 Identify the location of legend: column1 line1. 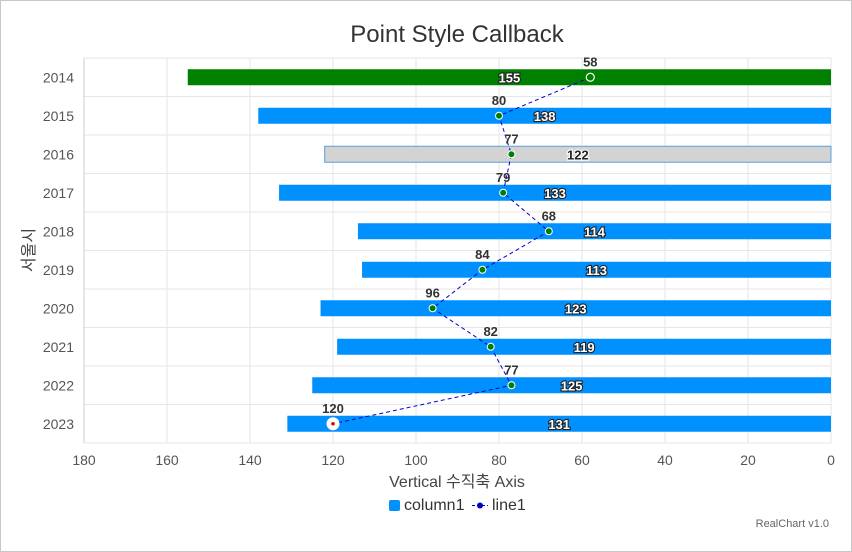
(457, 505).